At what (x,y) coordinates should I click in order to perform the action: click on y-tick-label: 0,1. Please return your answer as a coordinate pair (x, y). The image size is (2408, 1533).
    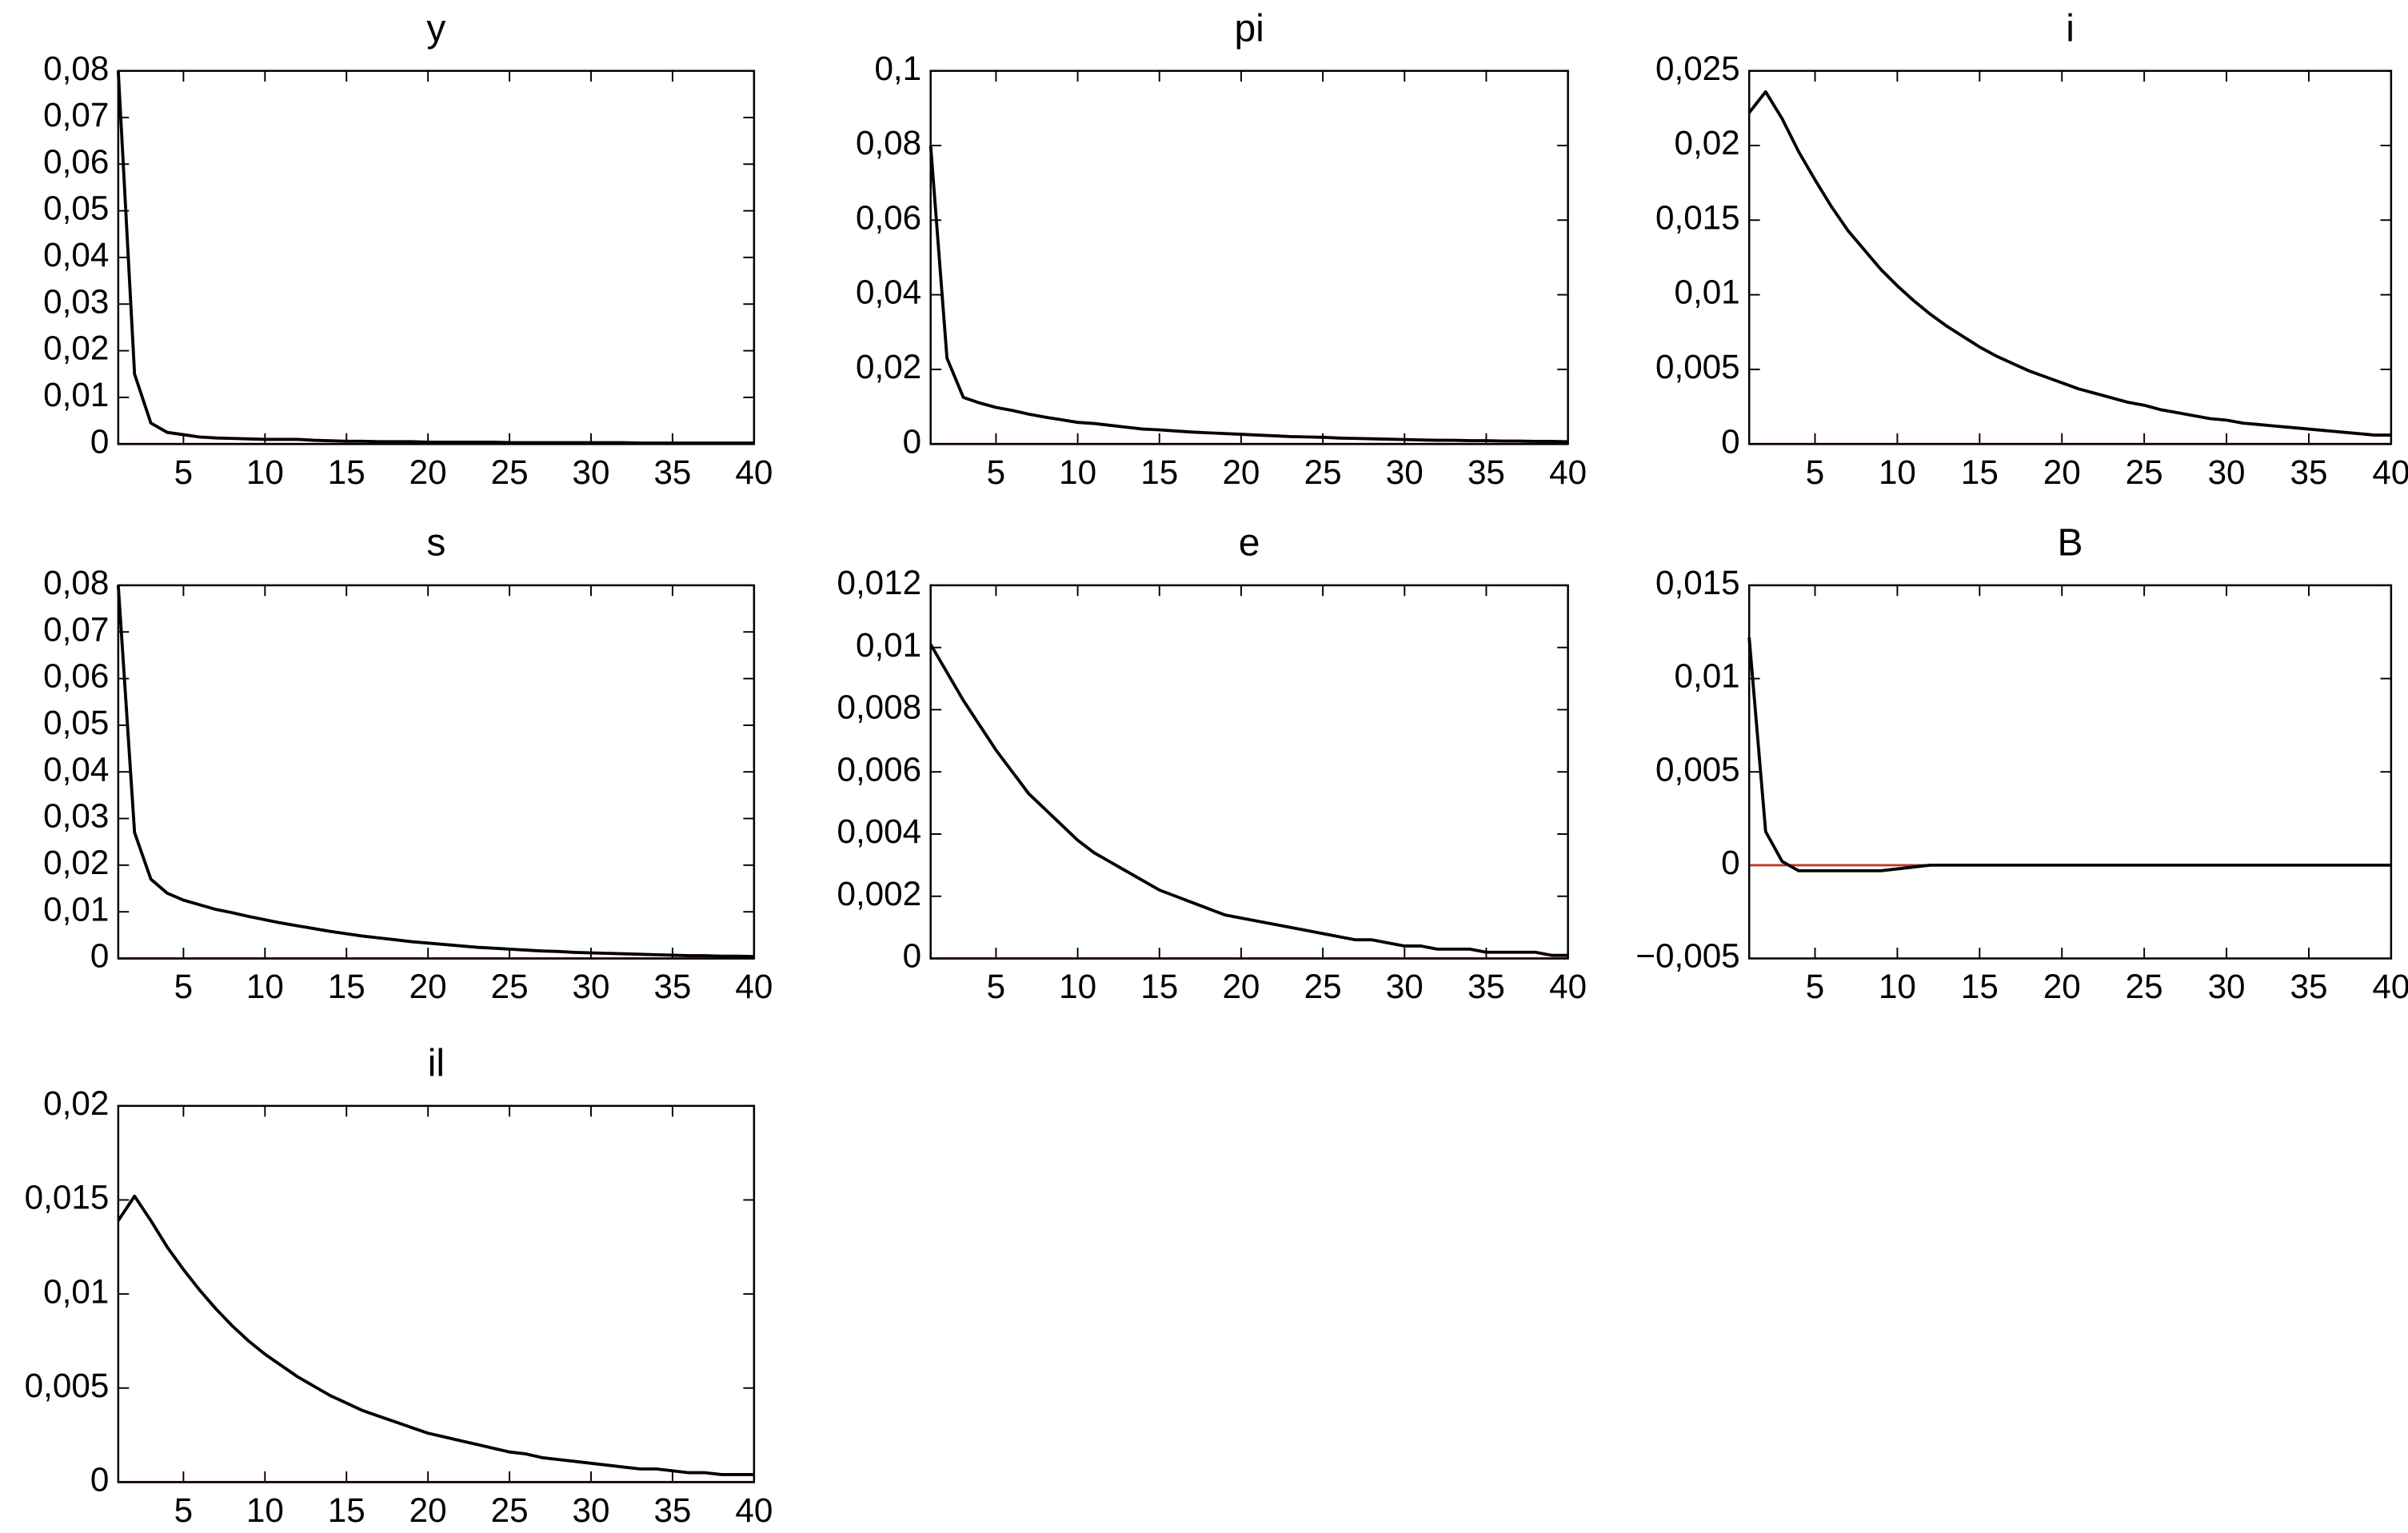
    Looking at the image, I should click on (897, 68).